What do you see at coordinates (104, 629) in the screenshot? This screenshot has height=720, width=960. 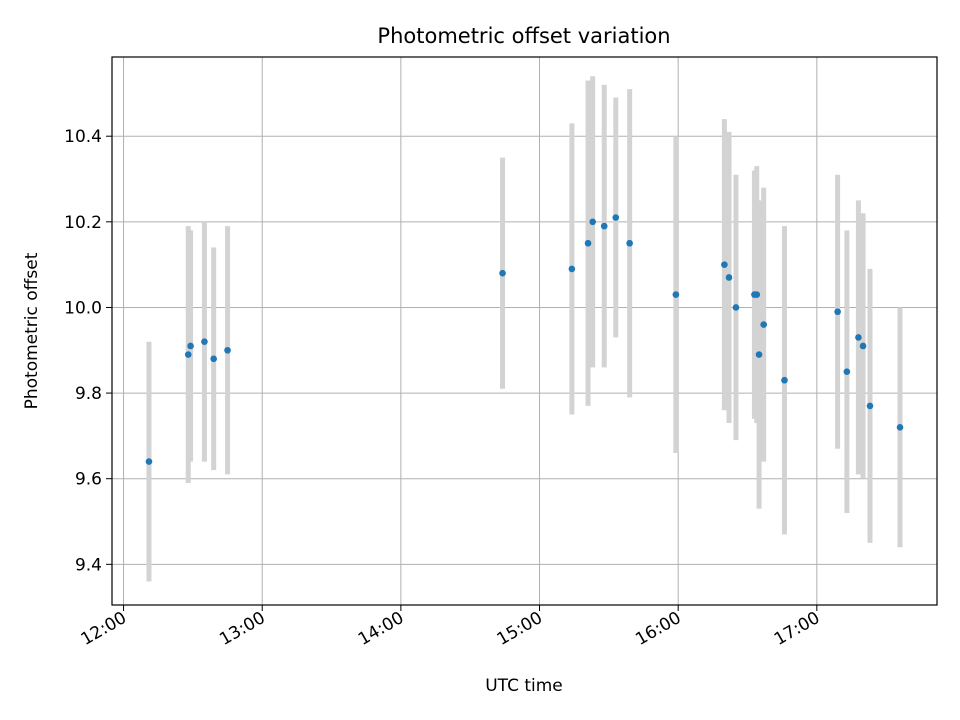 I see `x-tick-label: 12:00` at bounding box center [104, 629].